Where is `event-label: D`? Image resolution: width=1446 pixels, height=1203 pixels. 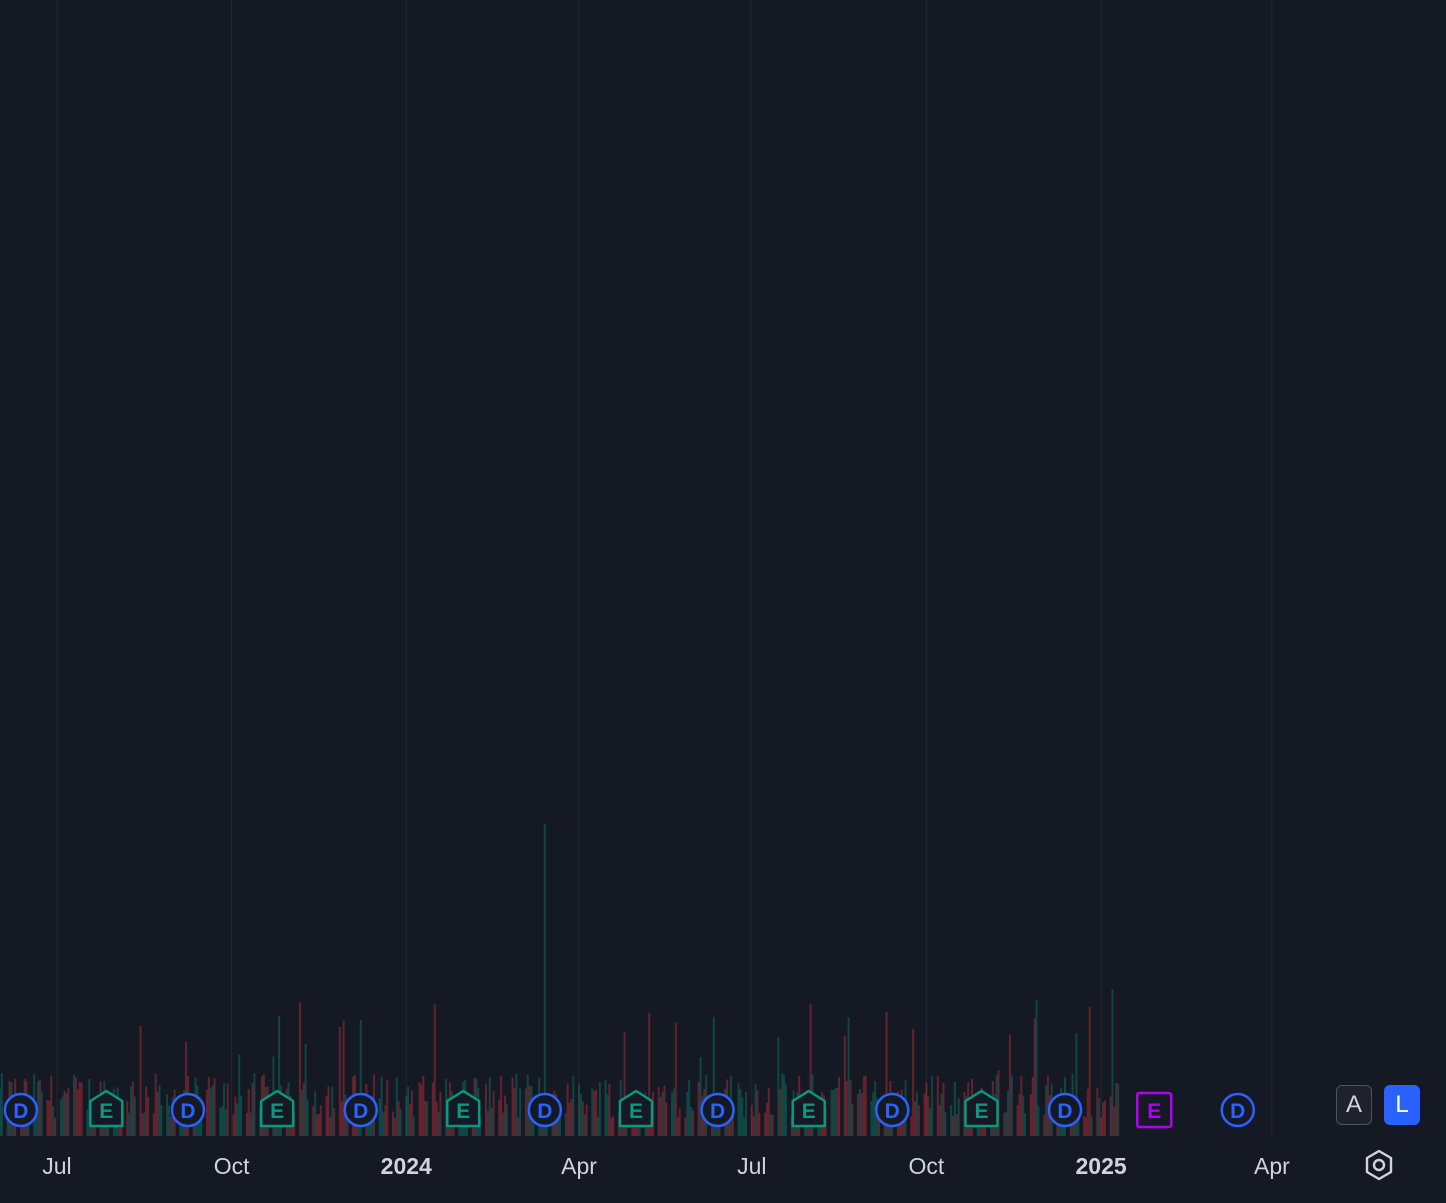 event-label: D is located at coordinates (187, 1111).